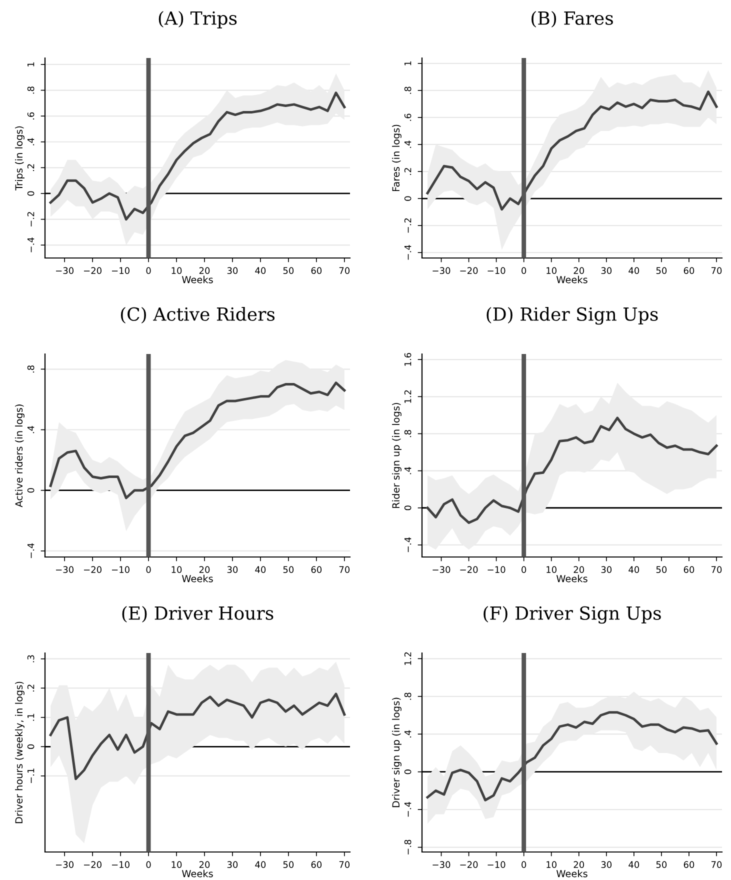 This screenshot has height=880, width=731. What do you see at coordinates (397, 158) in the screenshot?
I see `y-axis-title: Fares (in logs)` at bounding box center [397, 158].